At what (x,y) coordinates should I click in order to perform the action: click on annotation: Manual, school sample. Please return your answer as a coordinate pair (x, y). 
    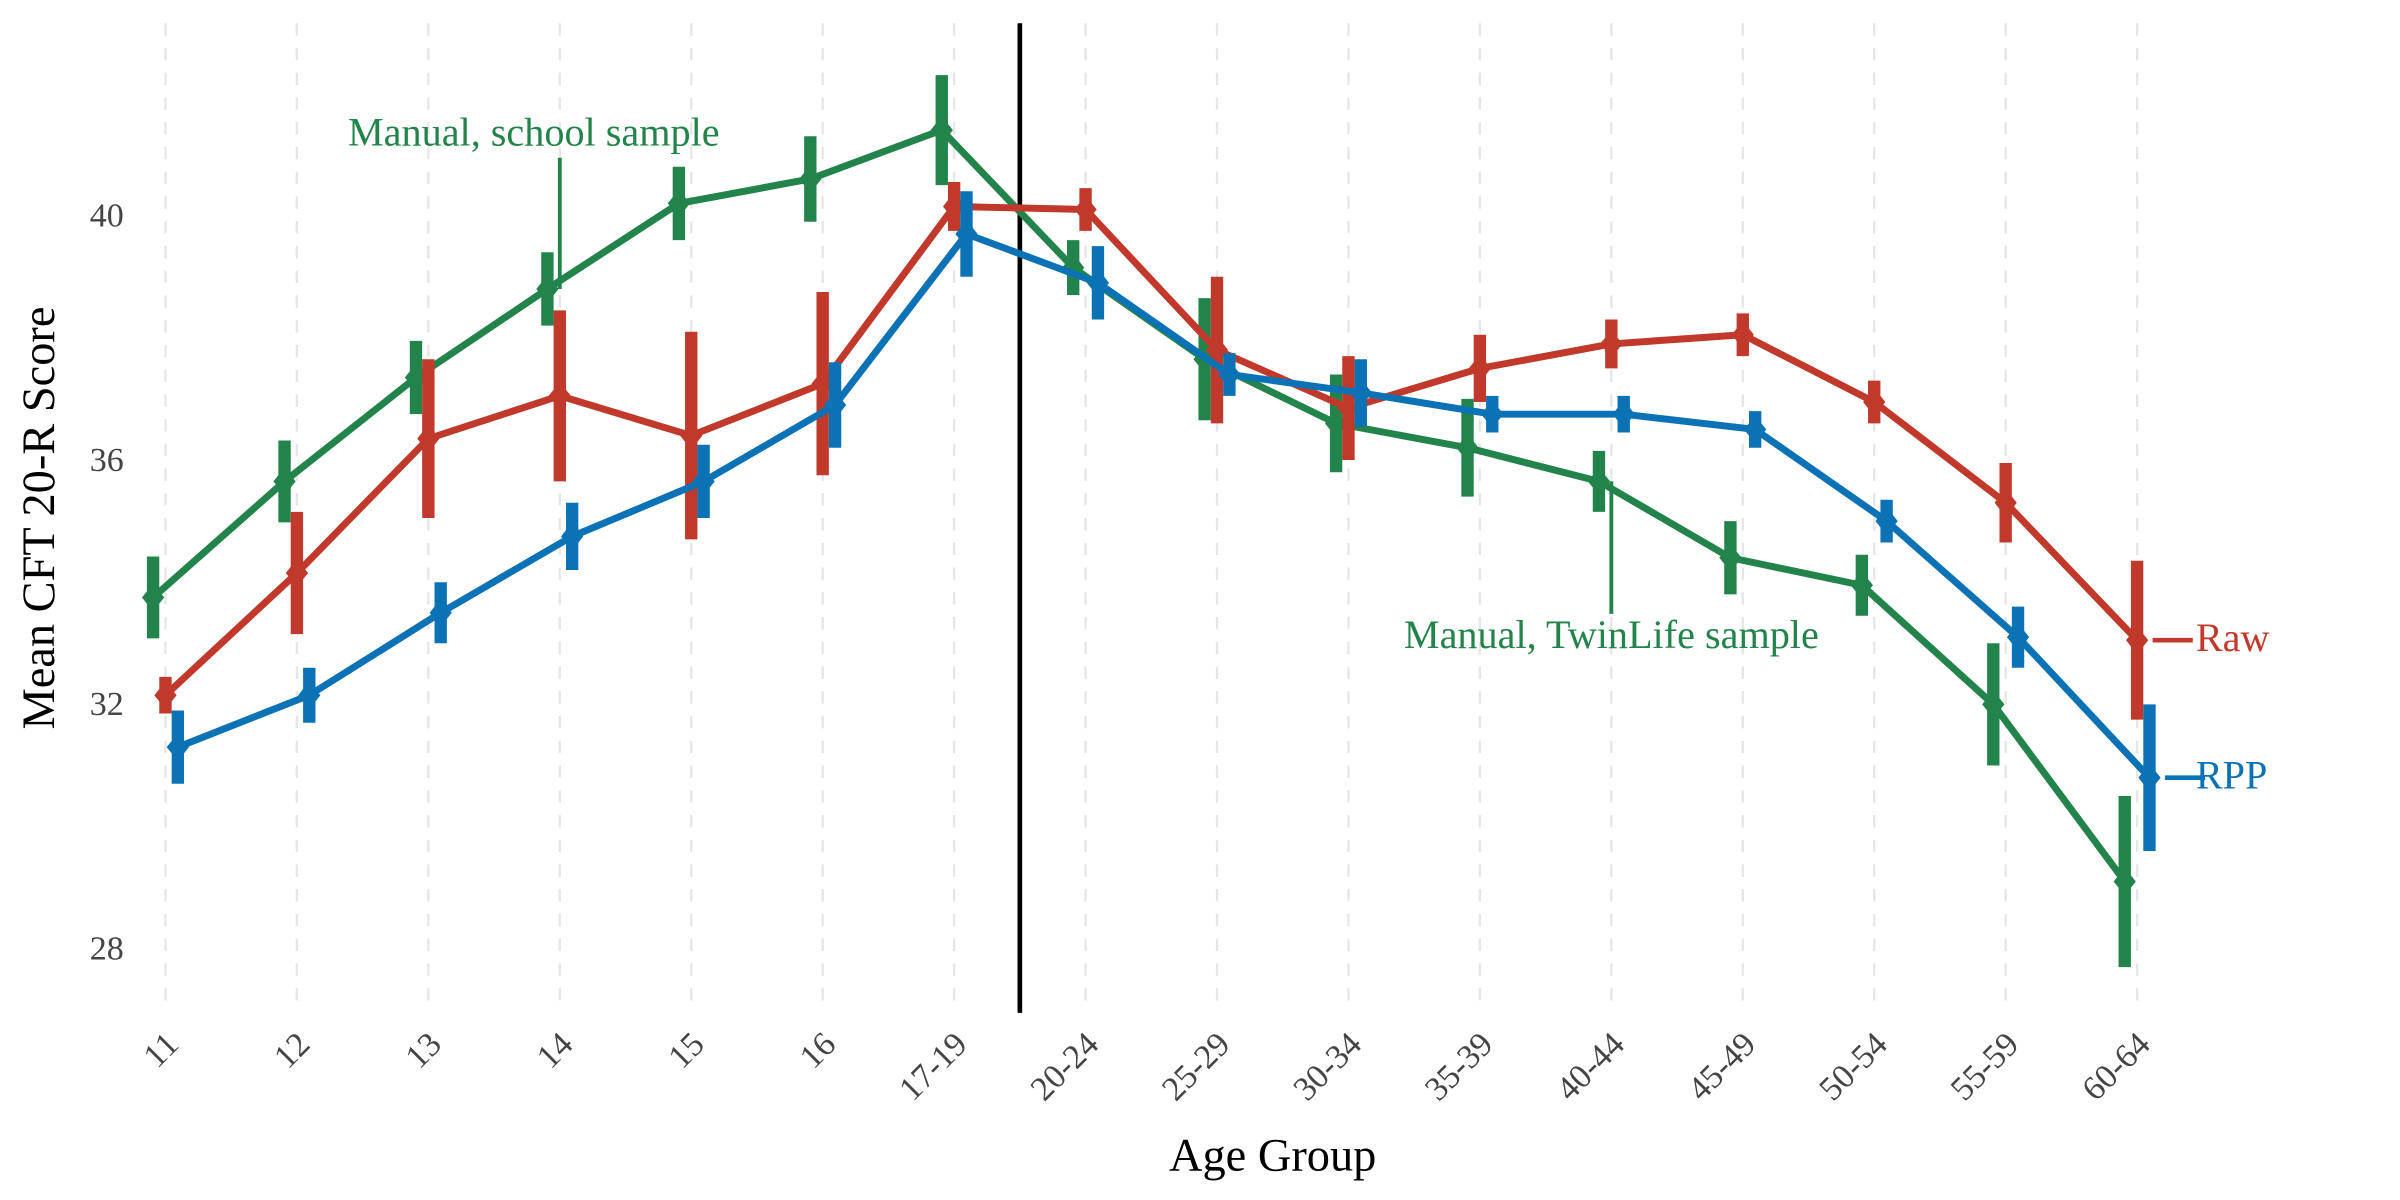
    Looking at the image, I should click on (534, 131).